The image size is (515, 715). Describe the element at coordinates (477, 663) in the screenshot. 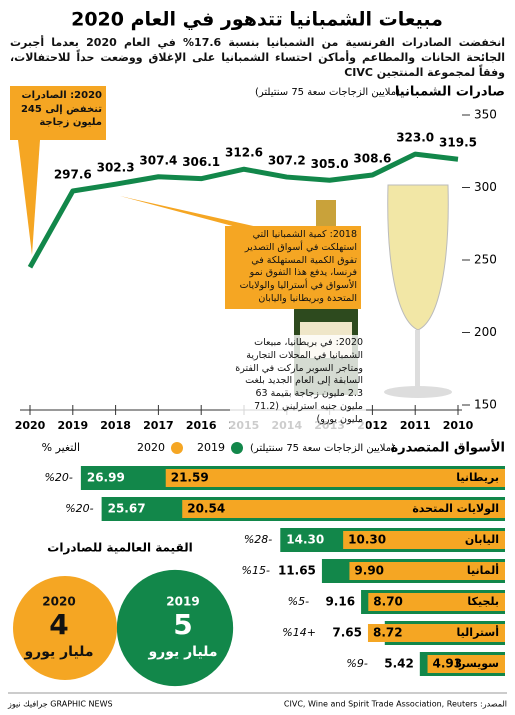

I see `category-label: سويسرا` at that location.